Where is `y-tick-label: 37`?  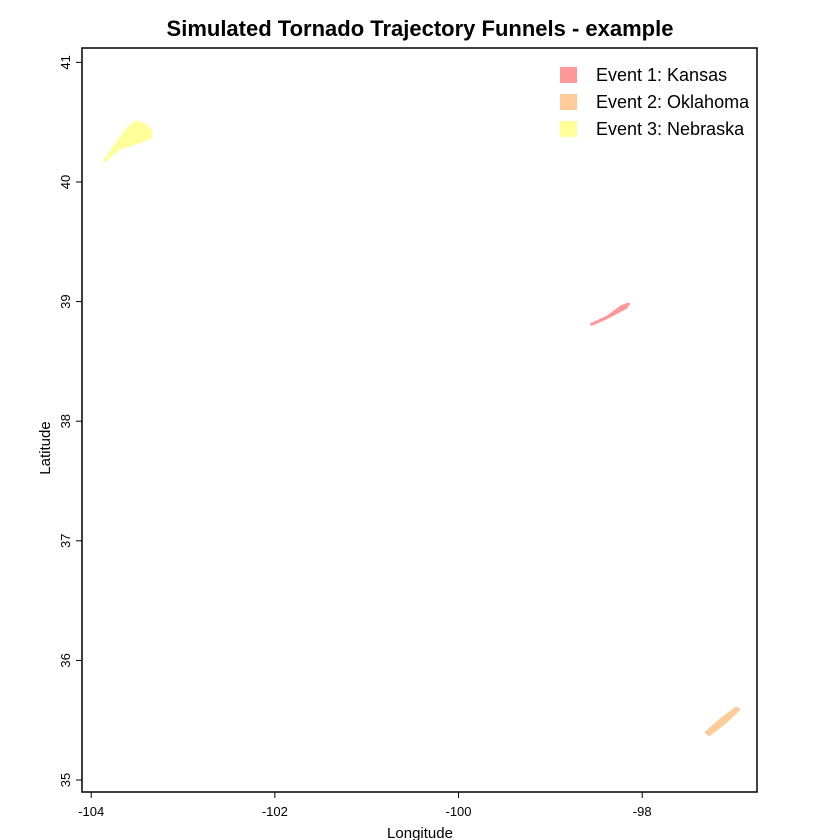
y-tick-label: 37 is located at coordinates (65, 541).